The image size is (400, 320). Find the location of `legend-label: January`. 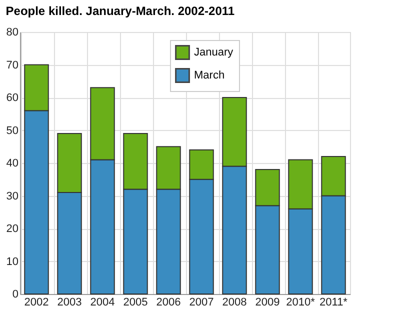

legend-label: January is located at coordinates (214, 52).